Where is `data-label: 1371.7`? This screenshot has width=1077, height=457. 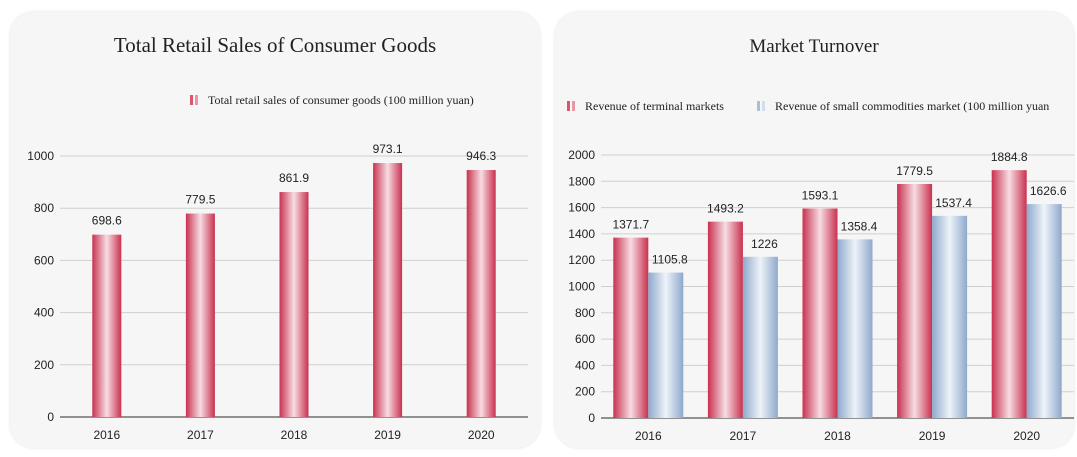 data-label: 1371.7 is located at coordinates (630, 225).